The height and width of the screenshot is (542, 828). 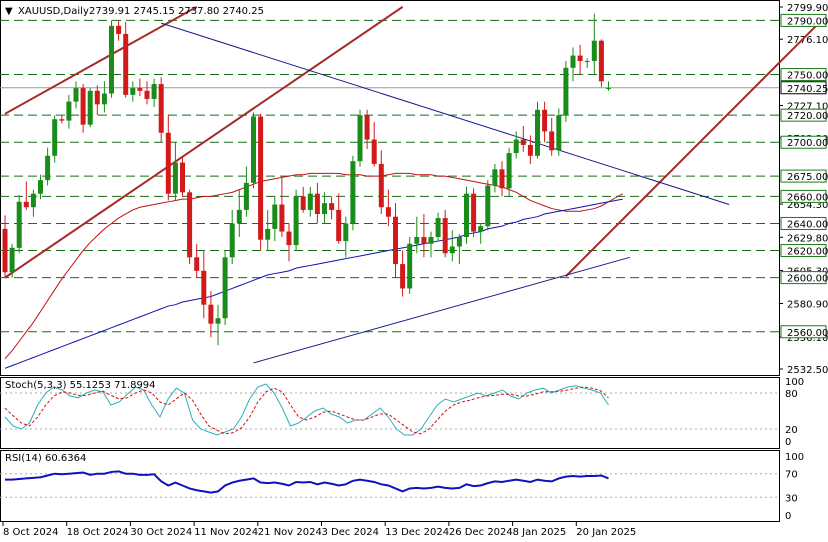 I want to click on date-label: 8 Oct 2024, so click(x=30, y=532).